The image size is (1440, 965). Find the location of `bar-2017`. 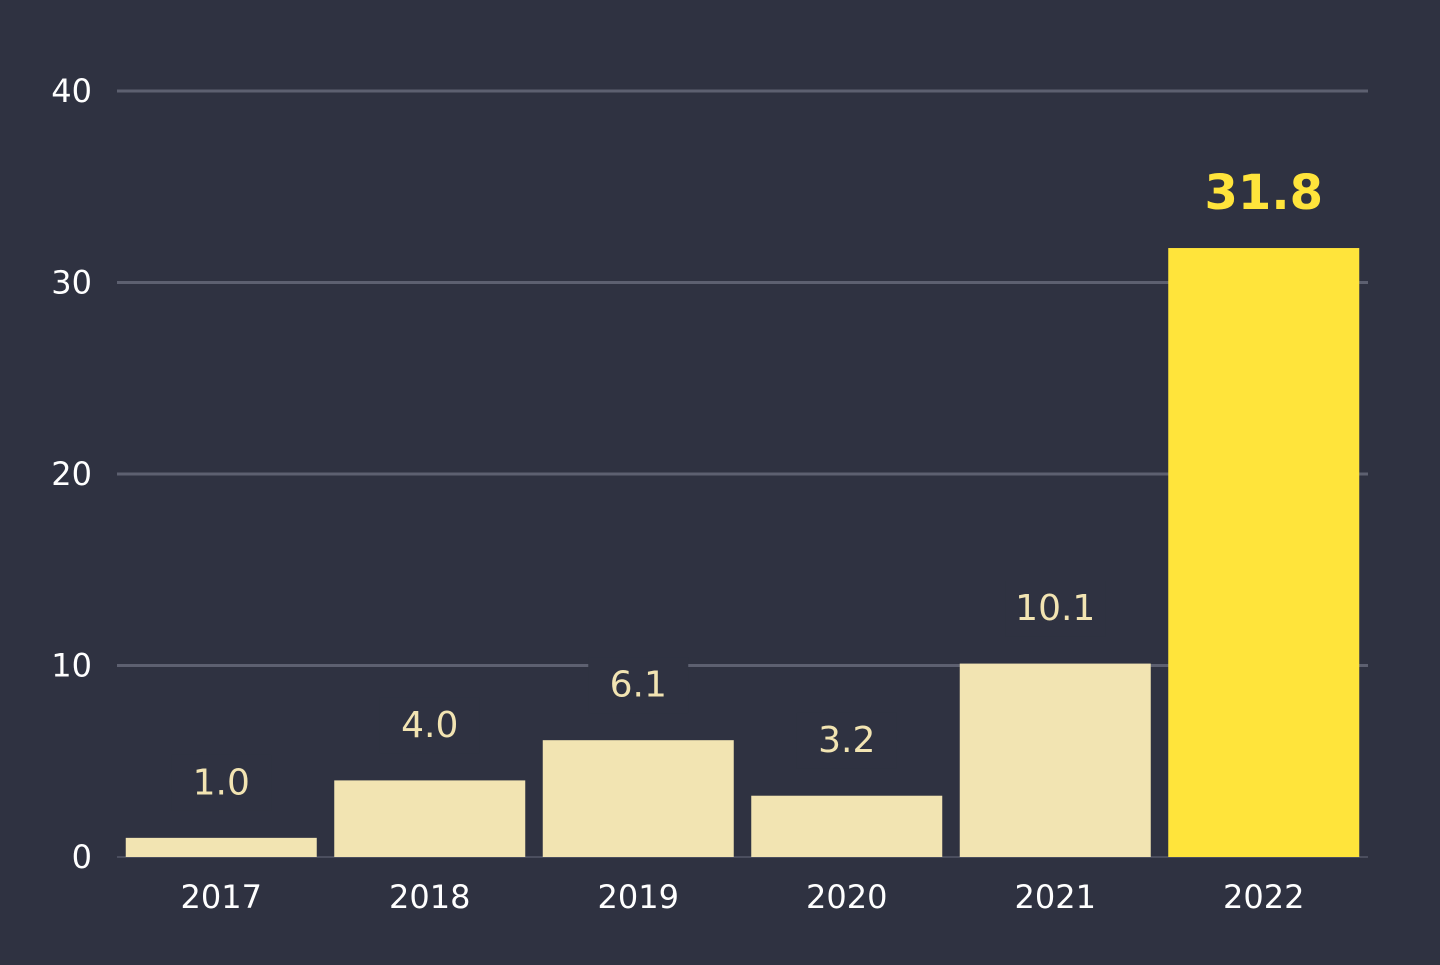

bar-2017 is located at coordinates (221, 847).